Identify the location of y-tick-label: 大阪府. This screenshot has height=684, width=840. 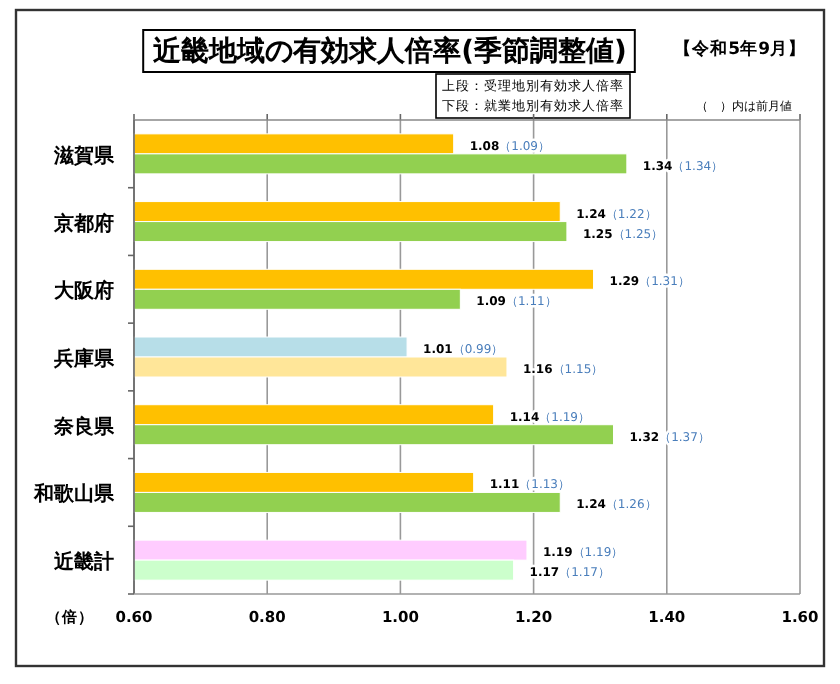
(83, 291).